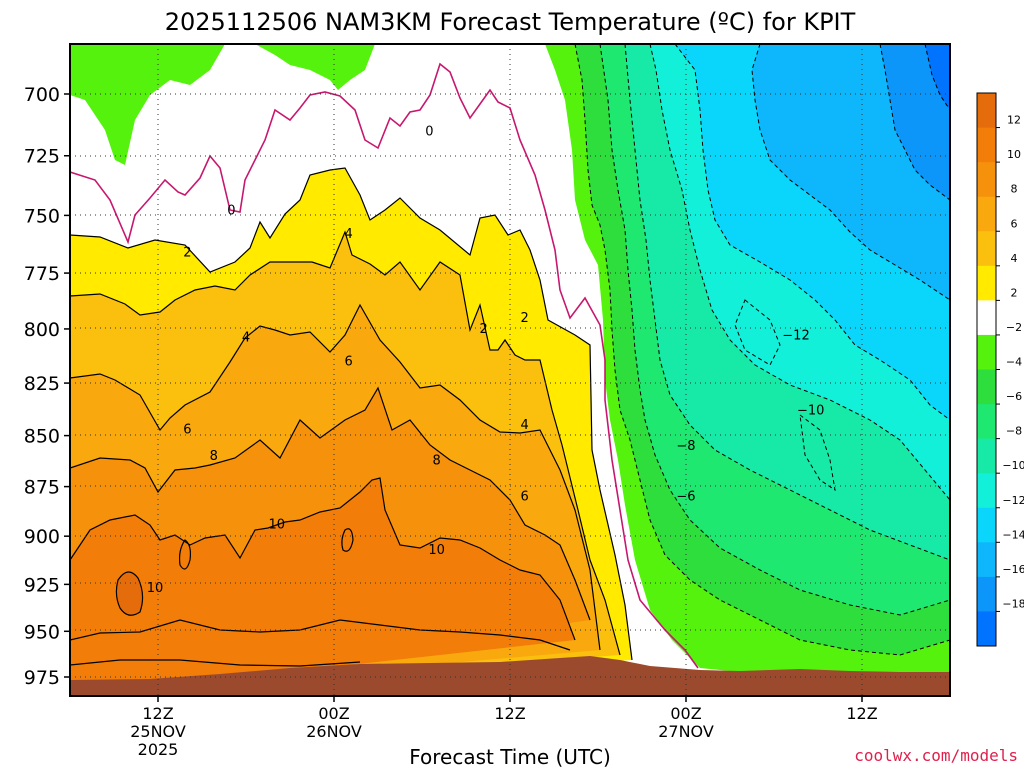 The width and height of the screenshot is (1024, 768). I want to click on x-tick-label: 27NOV, so click(686, 731).